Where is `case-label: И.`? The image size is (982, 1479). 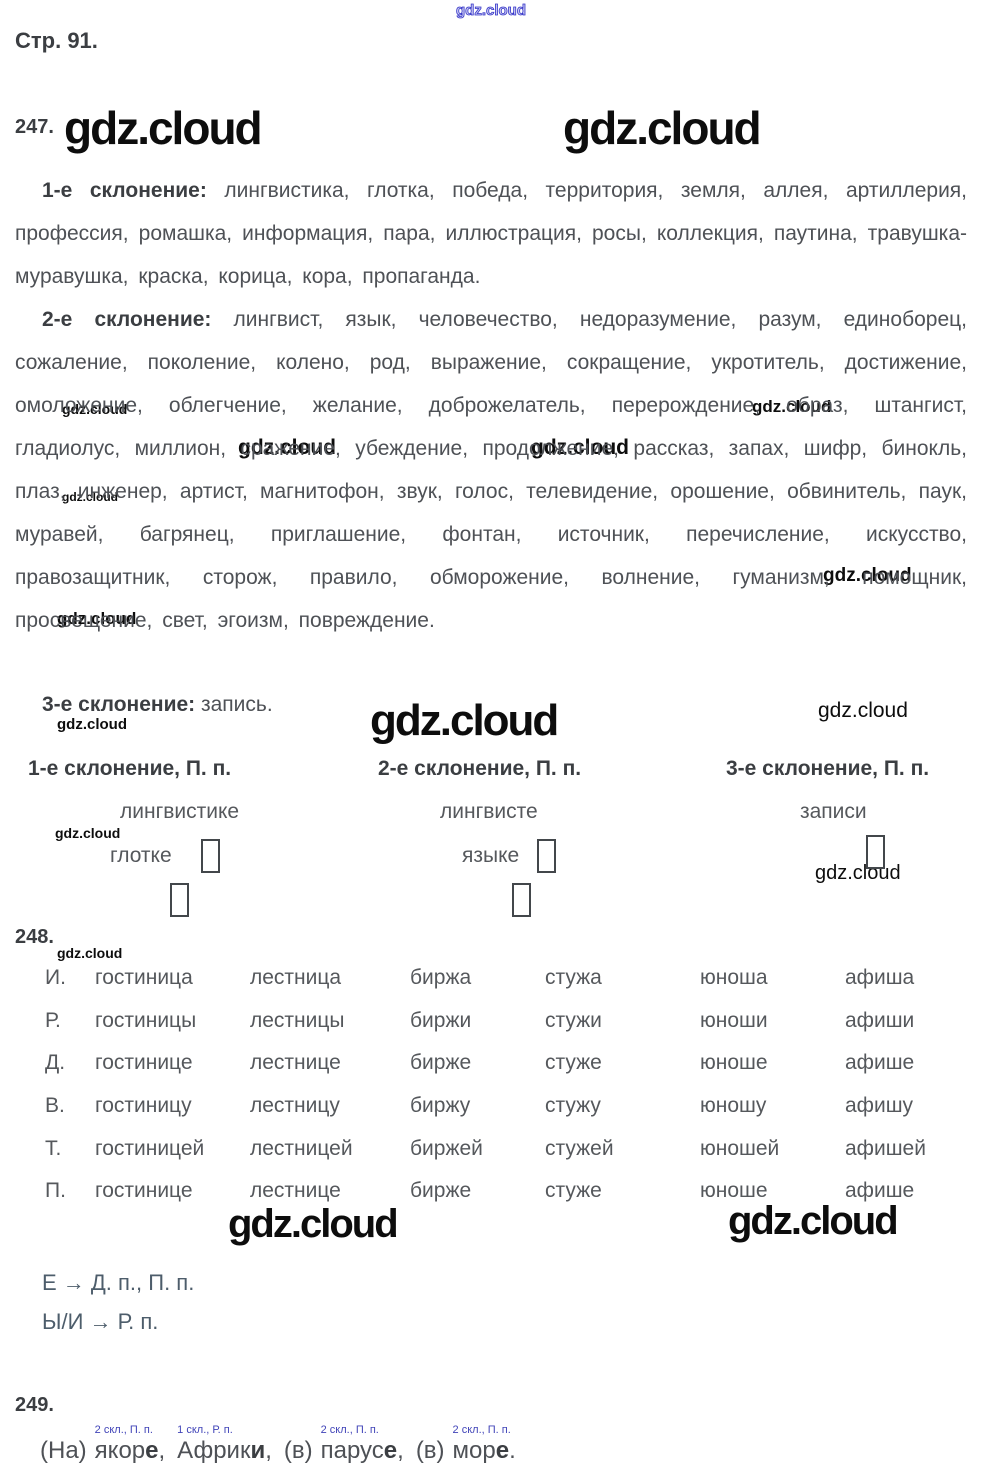
case-label: И. is located at coordinates (55, 977).